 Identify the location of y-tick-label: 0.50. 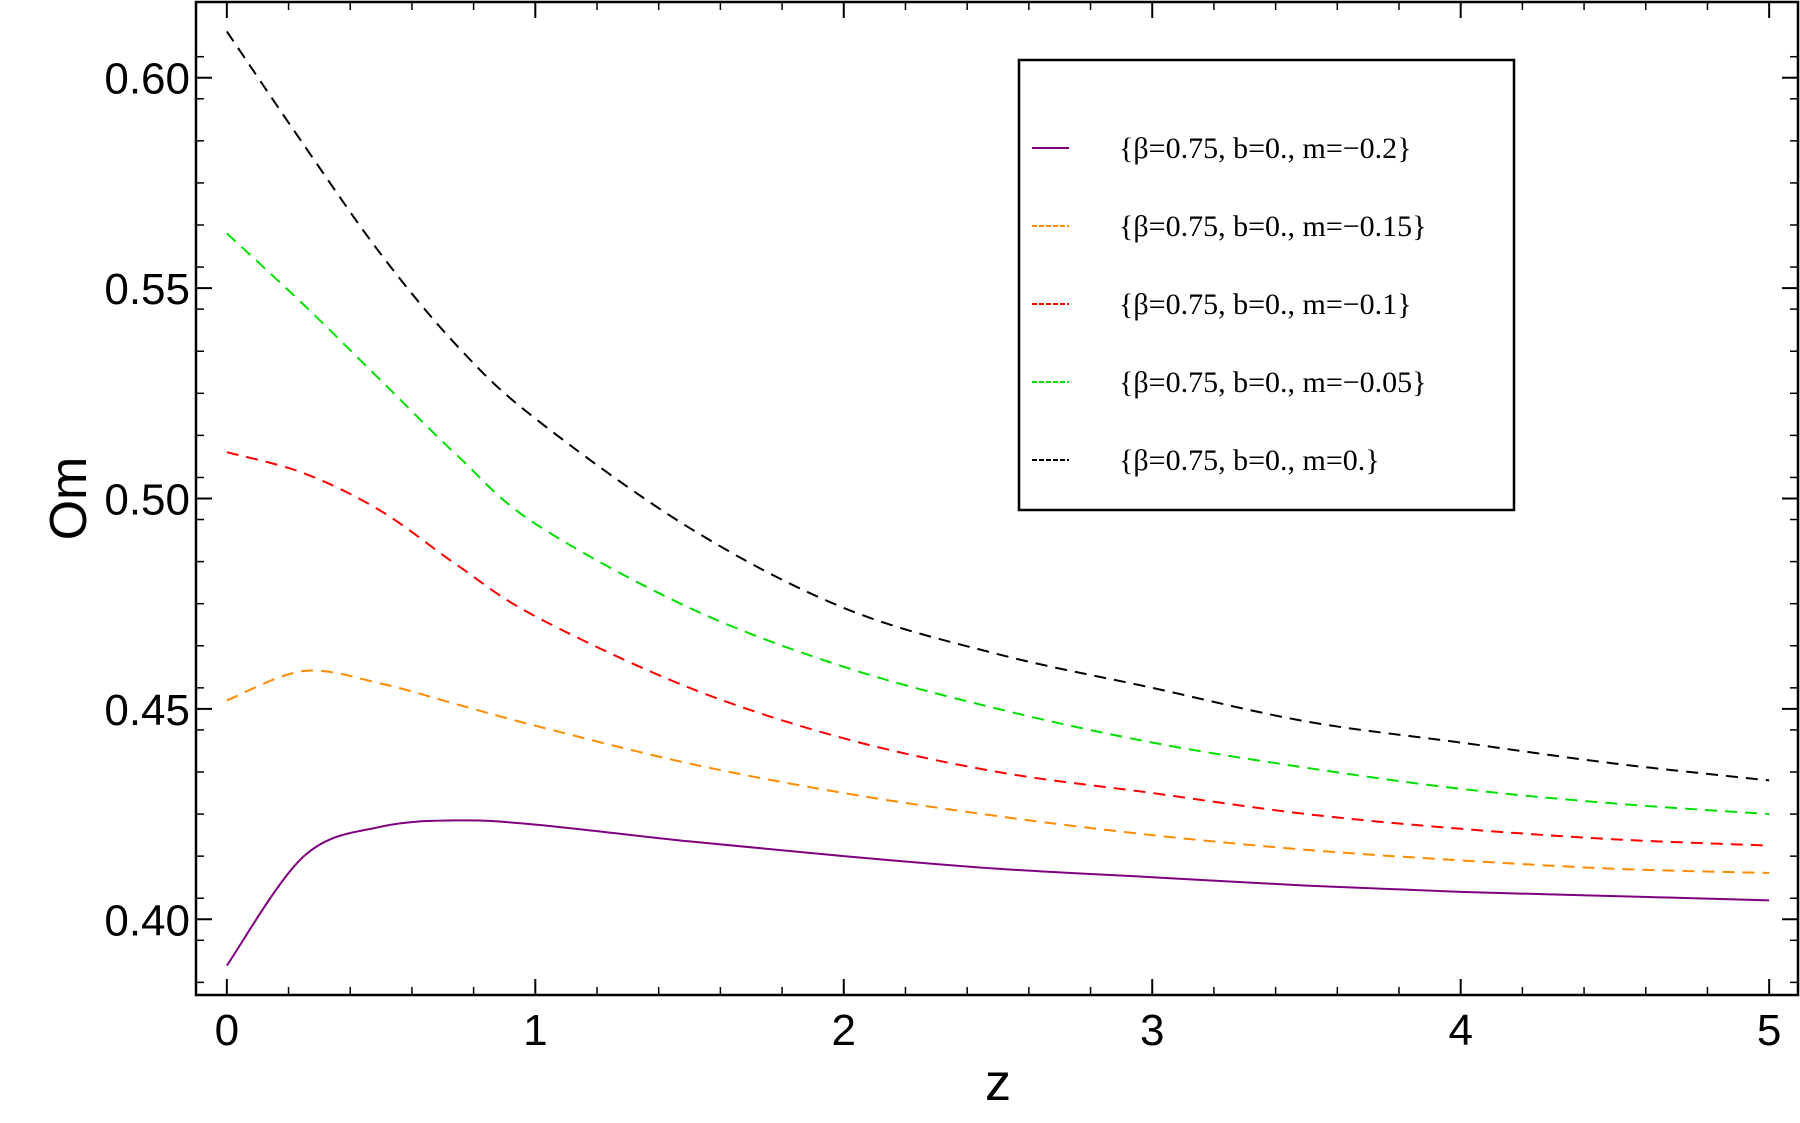
(147, 500).